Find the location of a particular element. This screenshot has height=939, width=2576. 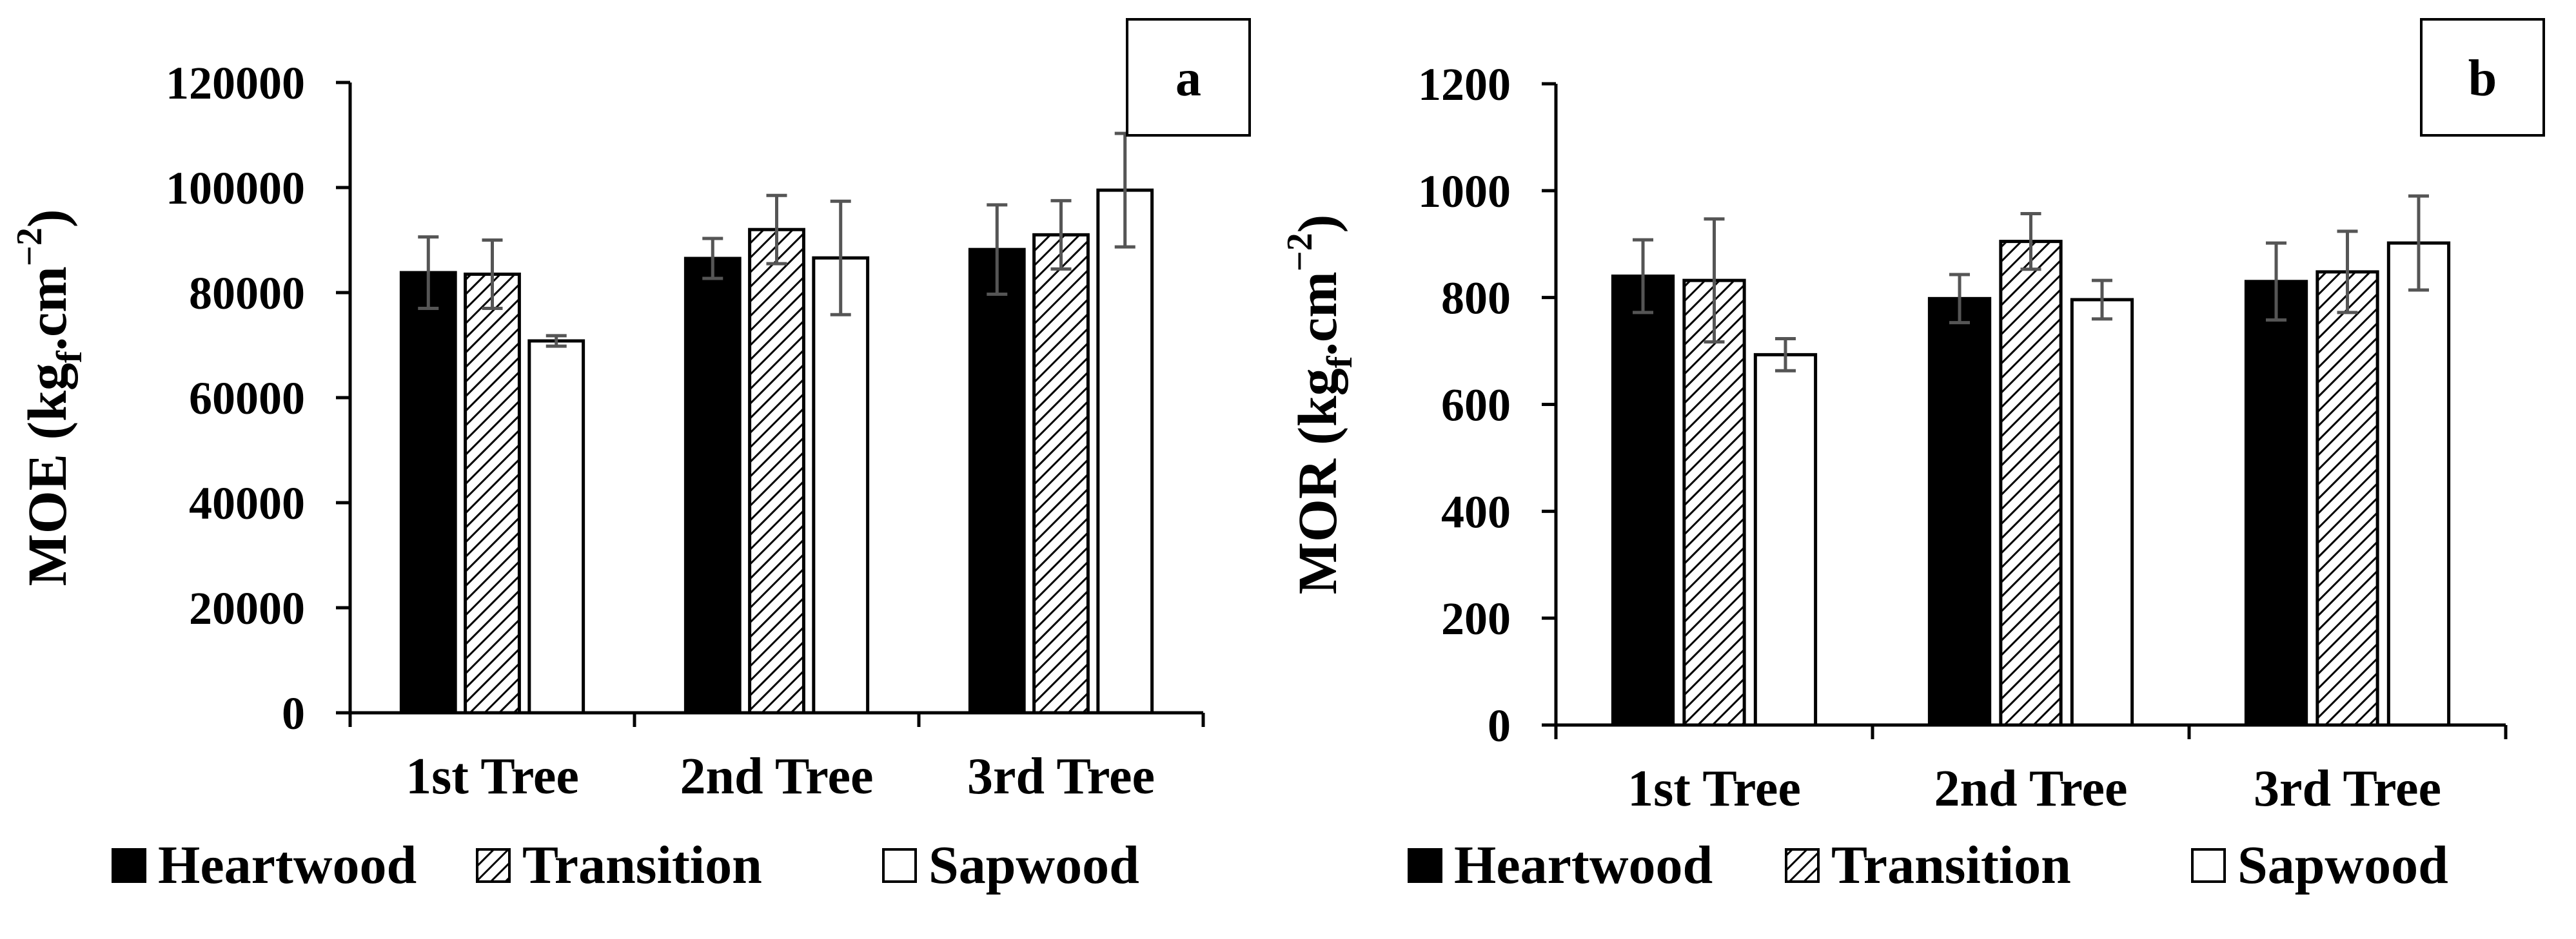

panel-label: b is located at coordinates (2482, 78).